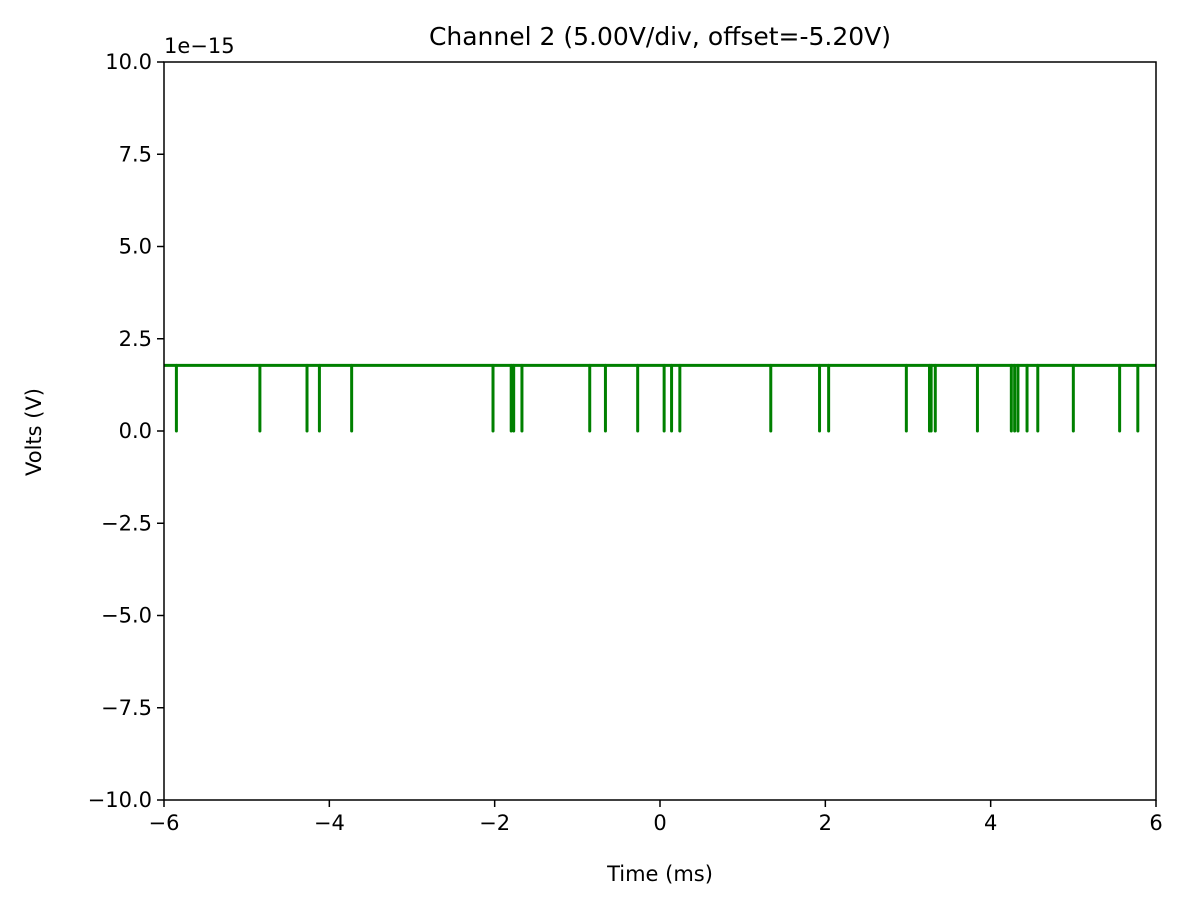  What do you see at coordinates (199, 46) in the screenshot?
I see `y-offset-text: 1e−15` at bounding box center [199, 46].